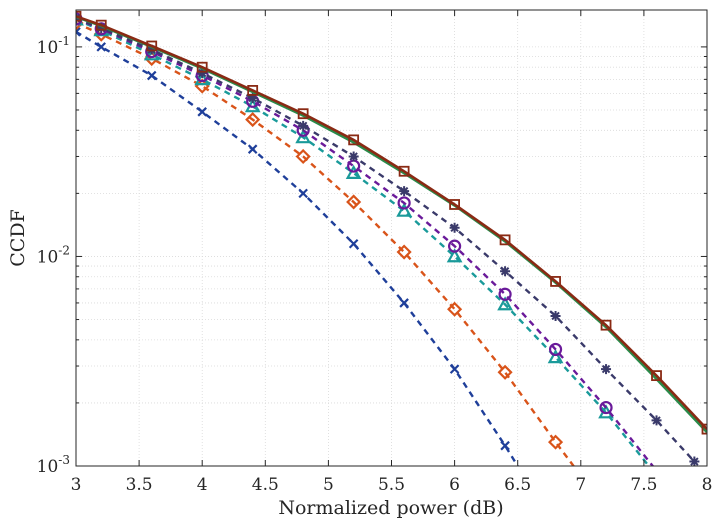 The width and height of the screenshot is (714, 525). I want to click on y-axis-label: CCDF, so click(18, 238).